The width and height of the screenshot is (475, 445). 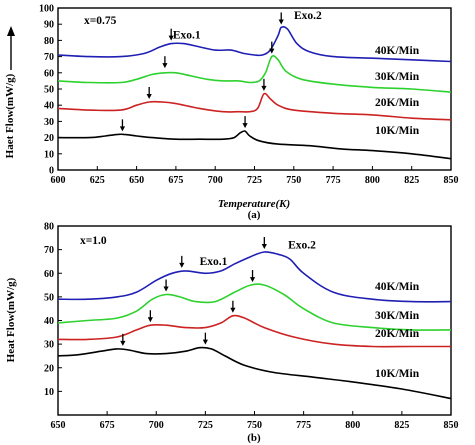 I want to click on panel-b-y-axis-label: Heat Flow(mW/g), so click(x=11, y=319).